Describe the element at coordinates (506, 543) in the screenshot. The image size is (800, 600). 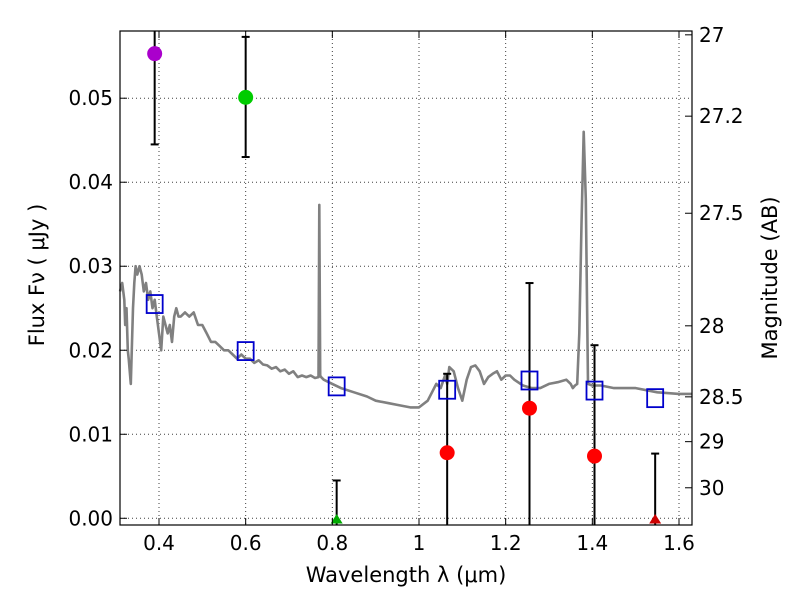
I see `x-tick-label: 1.2` at that location.